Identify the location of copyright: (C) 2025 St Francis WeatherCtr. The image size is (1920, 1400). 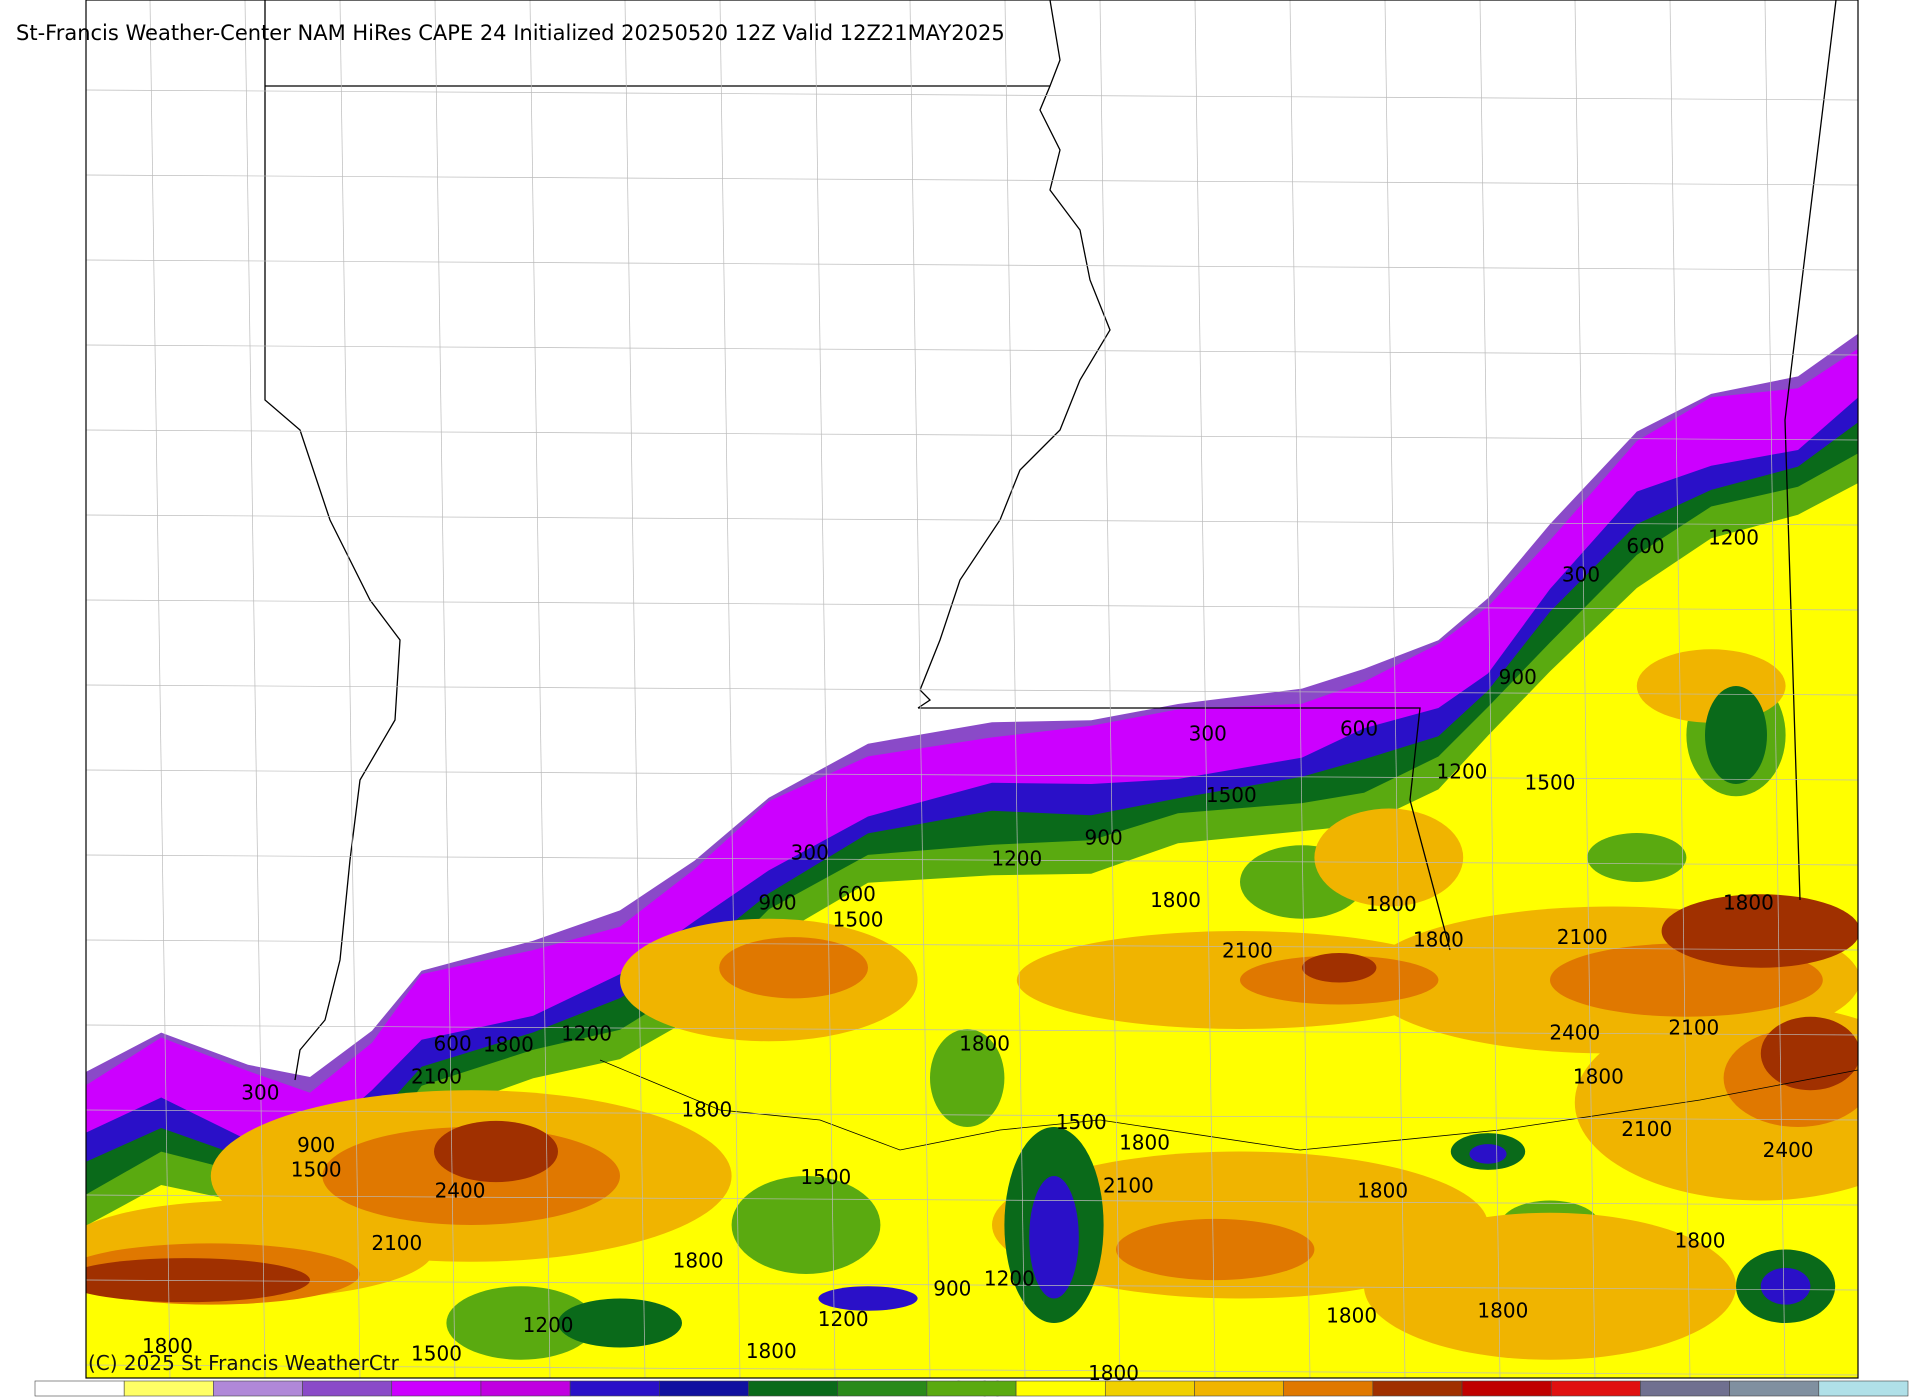
(244, 1363).